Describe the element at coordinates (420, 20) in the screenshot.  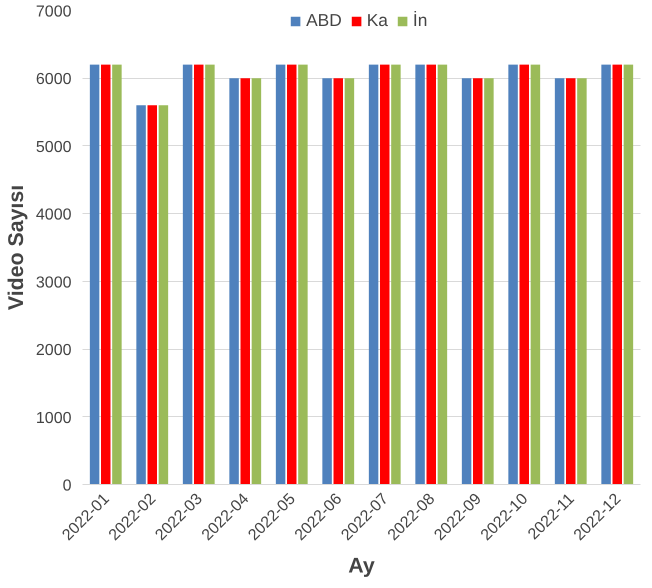
I see `legend-label: İn` at that location.